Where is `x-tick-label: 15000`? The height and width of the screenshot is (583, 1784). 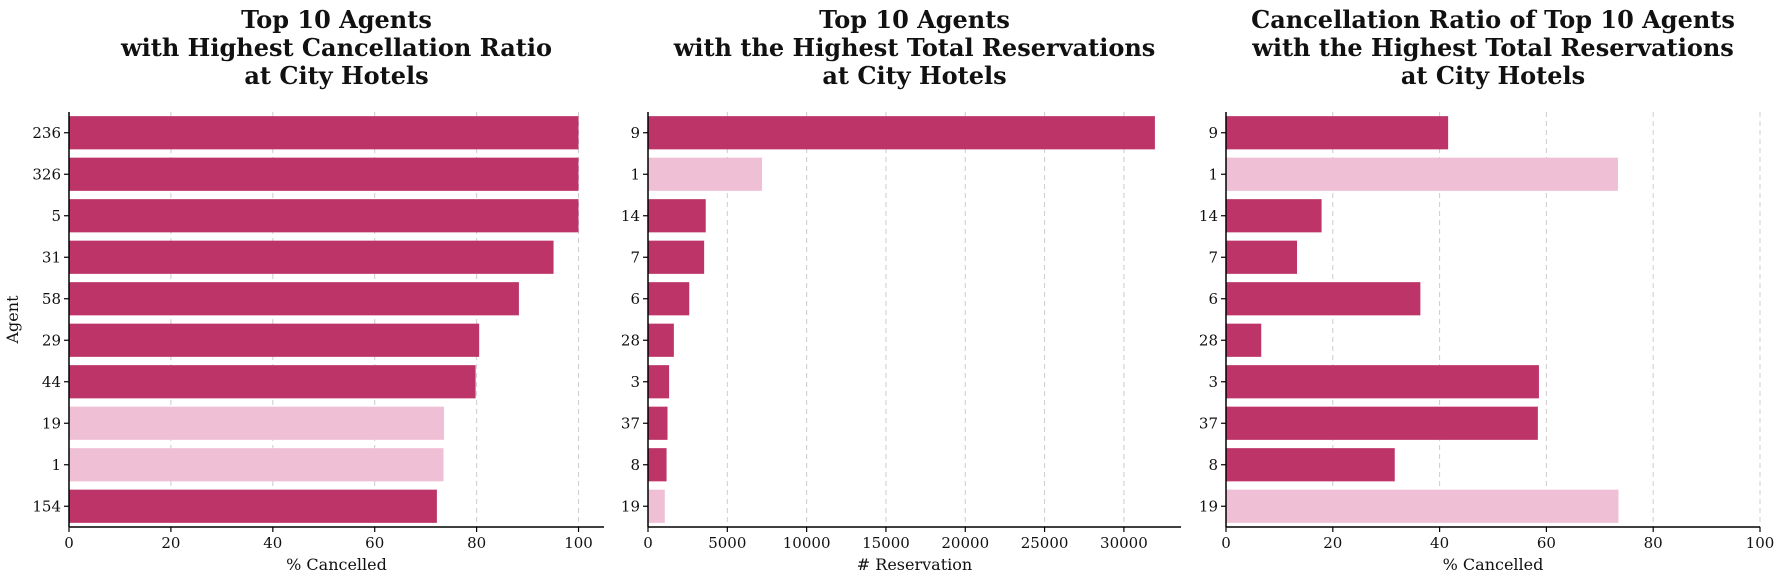 x-tick-label: 15000 is located at coordinates (886, 543).